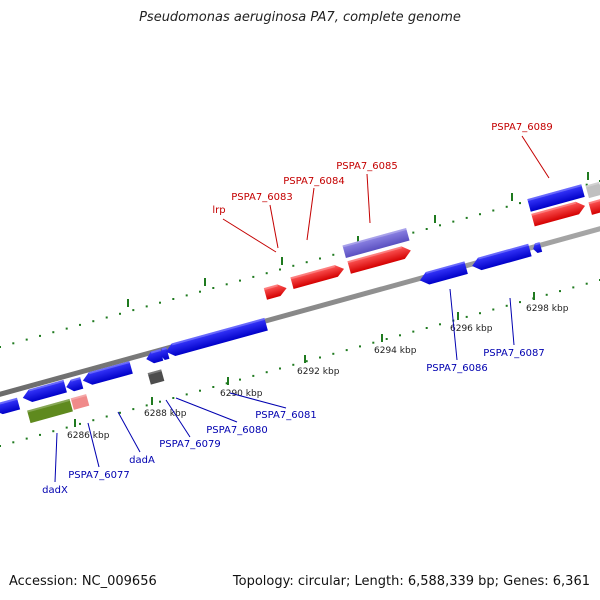  What do you see at coordinates (471, 329) in the screenshot?
I see `tick-label: 6296 kbp` at bounding box center [471, 329].